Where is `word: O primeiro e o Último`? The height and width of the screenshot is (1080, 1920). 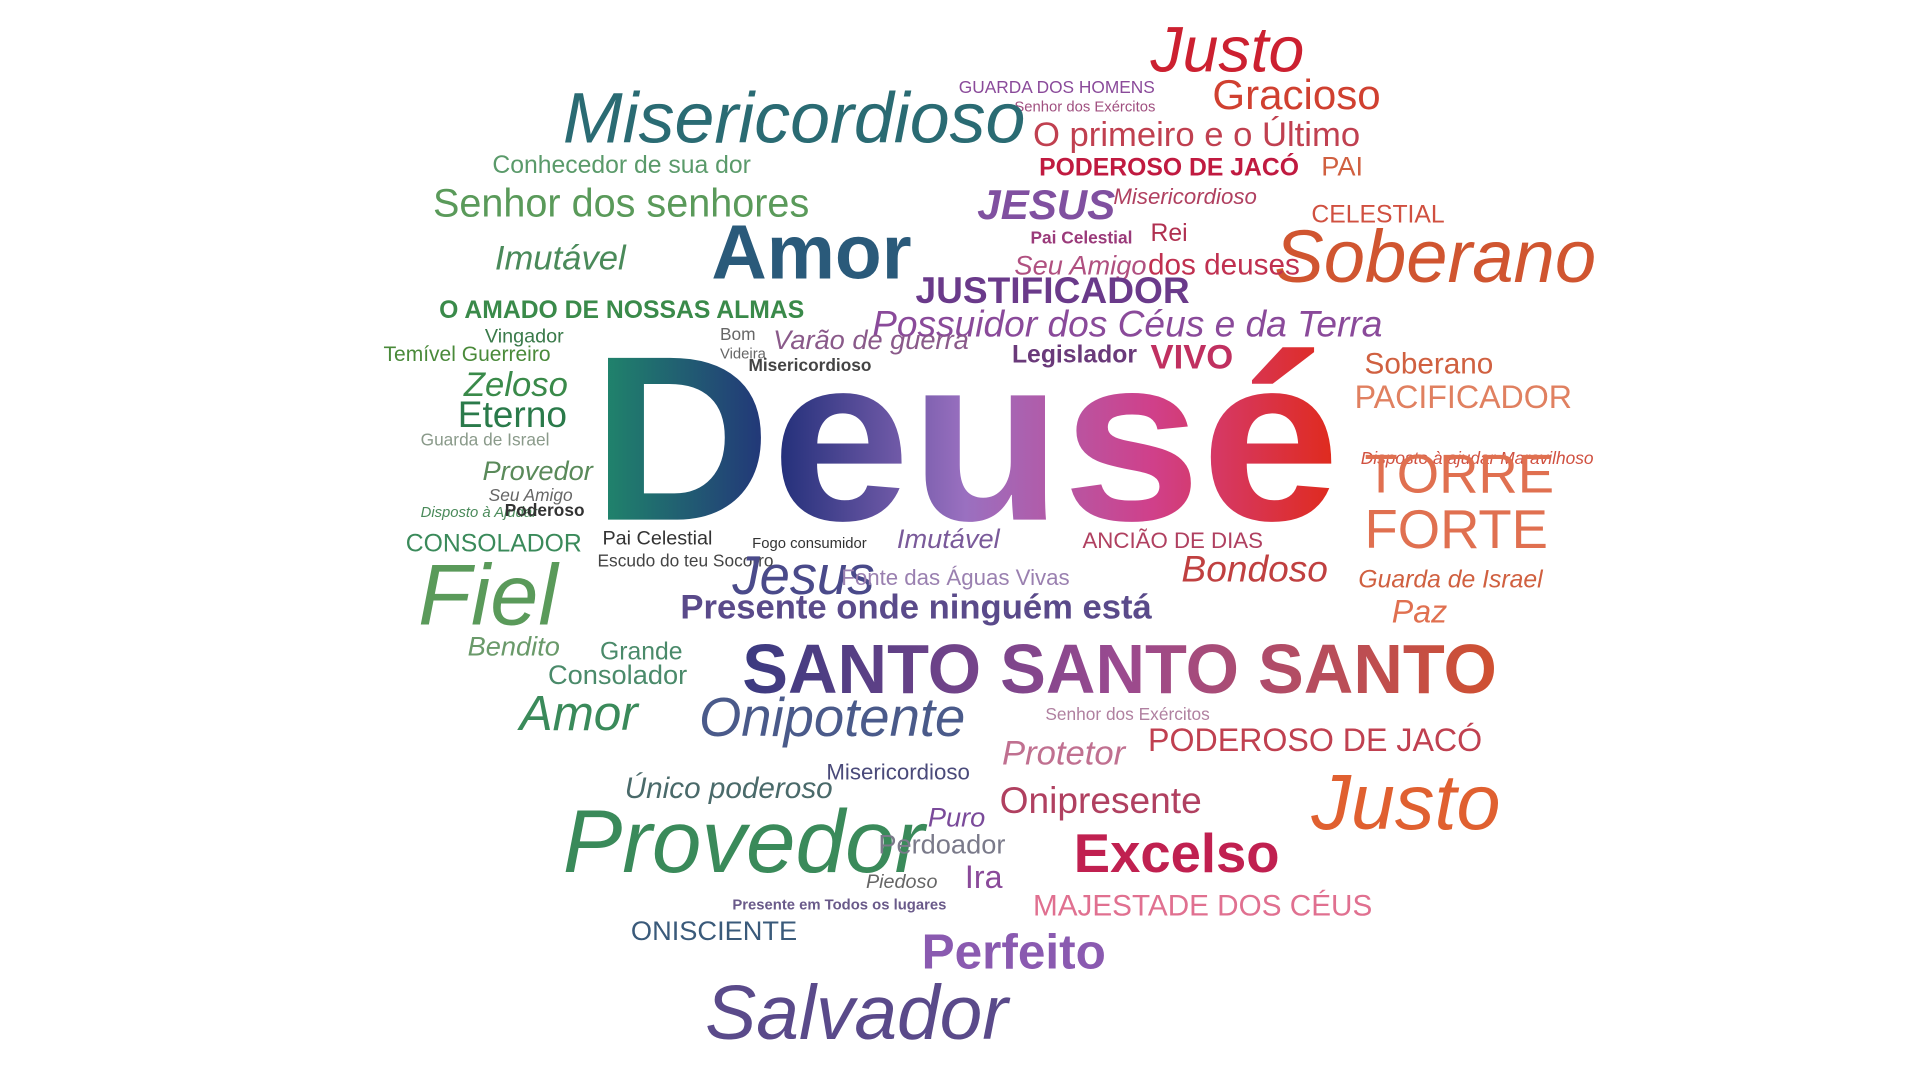
word: O primeiro e o Último is located at coordinates (1196, 134).